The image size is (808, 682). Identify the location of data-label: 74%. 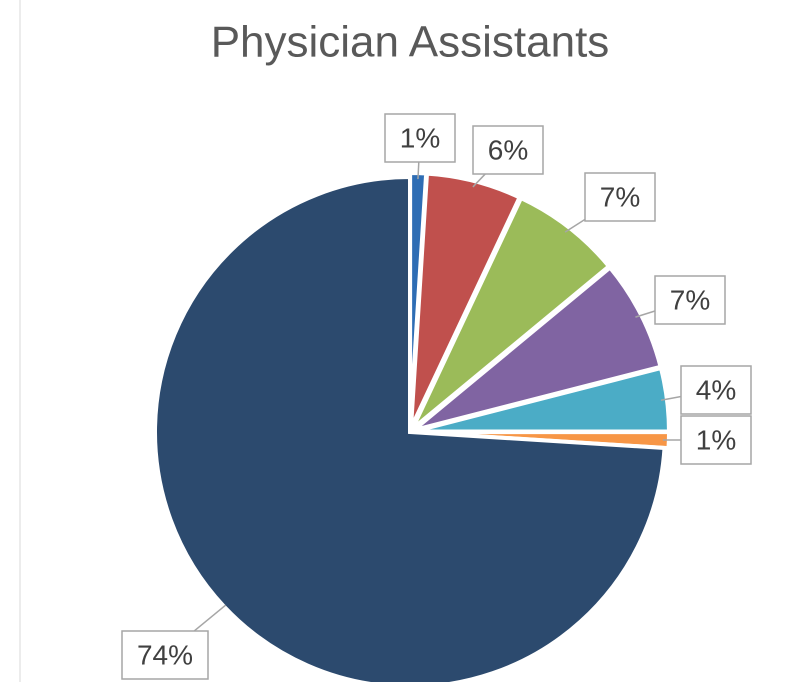
(165, 654).